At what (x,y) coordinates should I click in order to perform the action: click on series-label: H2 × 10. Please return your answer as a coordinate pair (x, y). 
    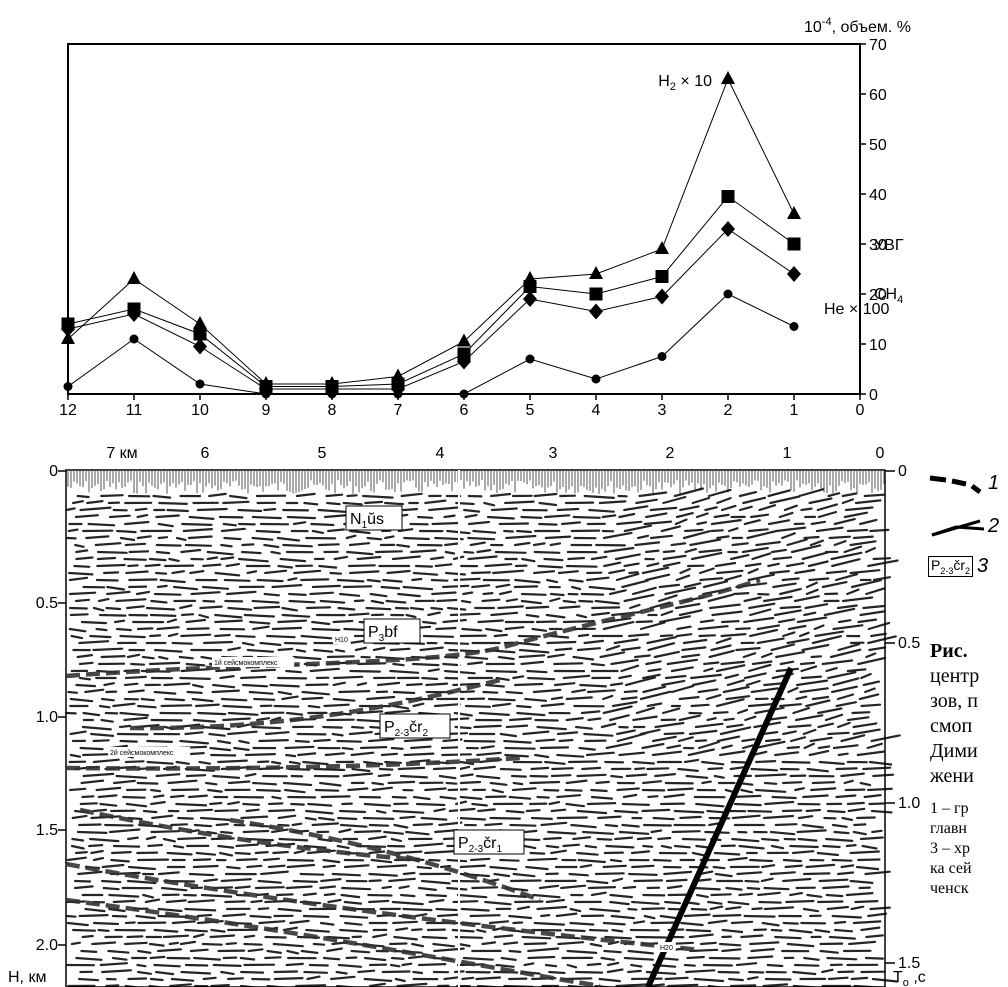
    Looking at the image, I should click on (685, 83).